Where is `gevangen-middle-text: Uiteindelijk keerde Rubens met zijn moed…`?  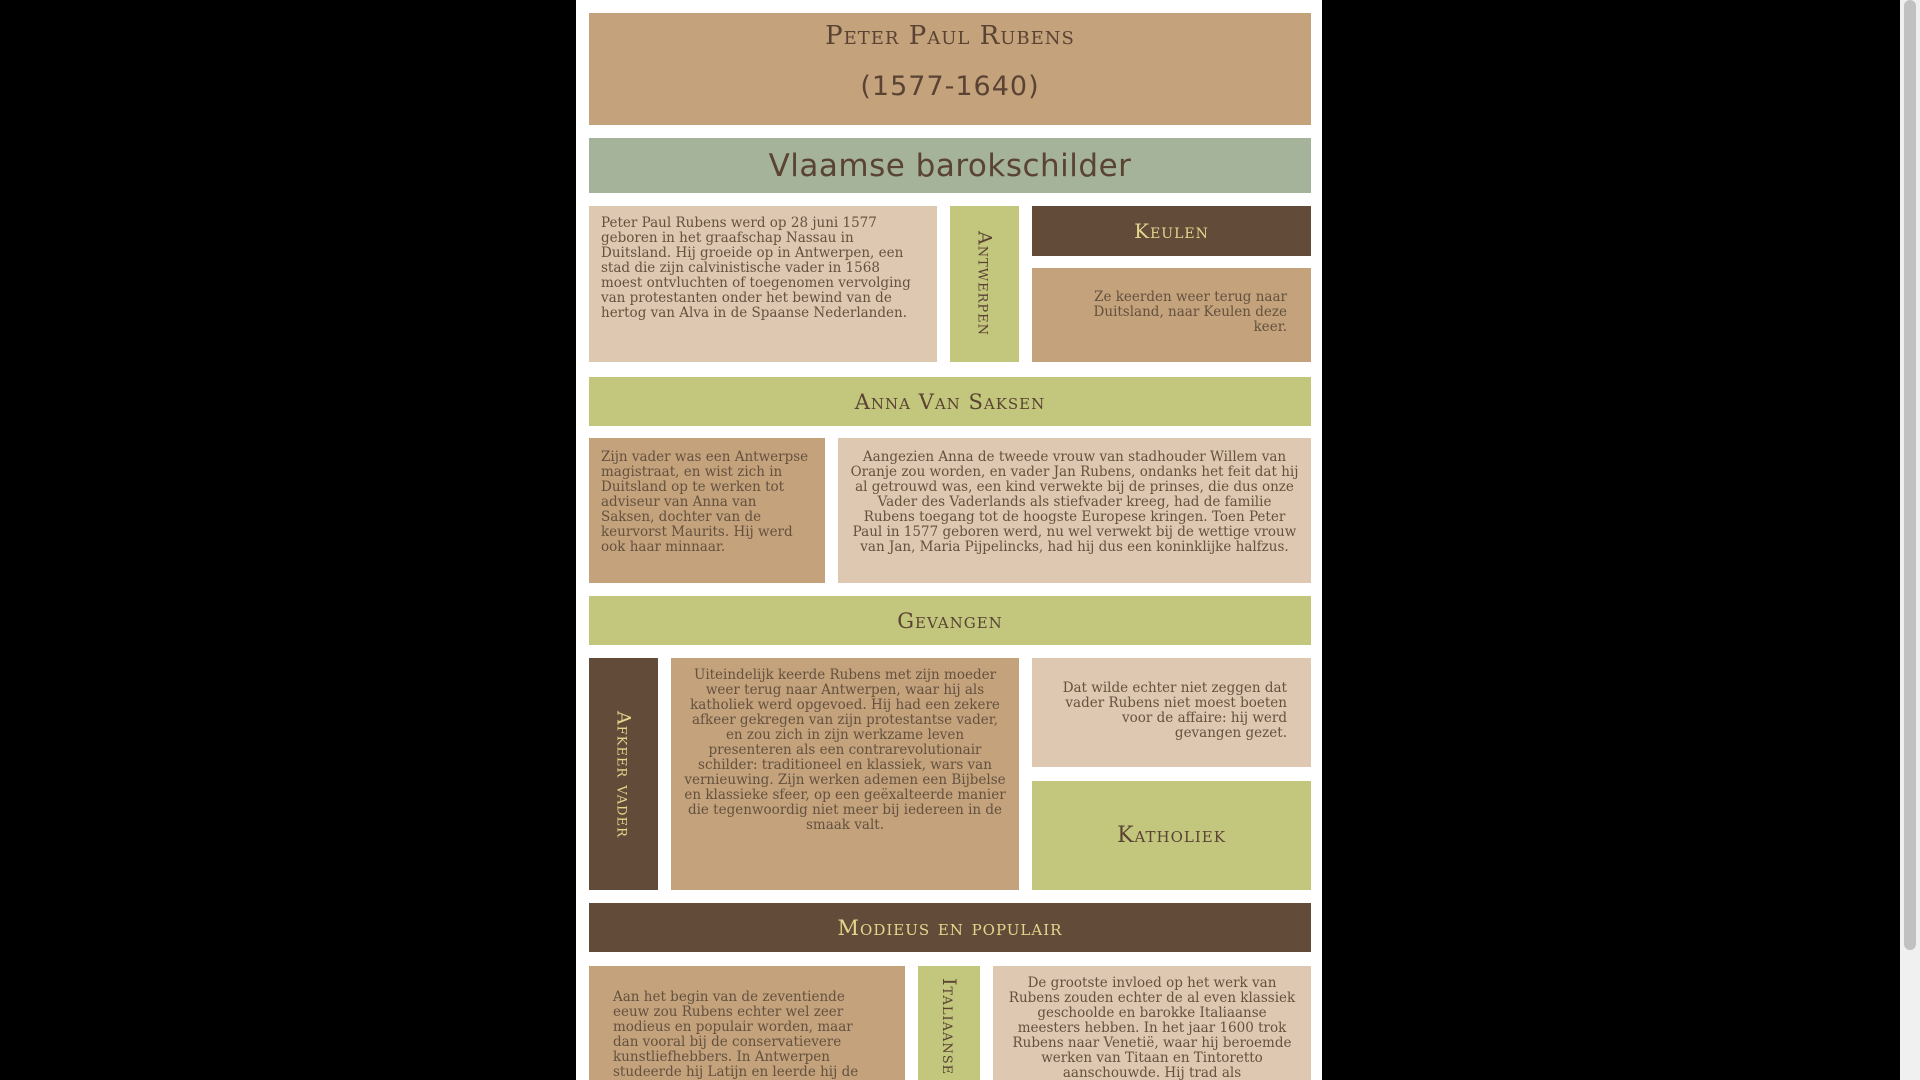
gevangen-middle-text: Uiteindelijk keerde Rubens met zijn moed… is located at coordinates (845, 750).